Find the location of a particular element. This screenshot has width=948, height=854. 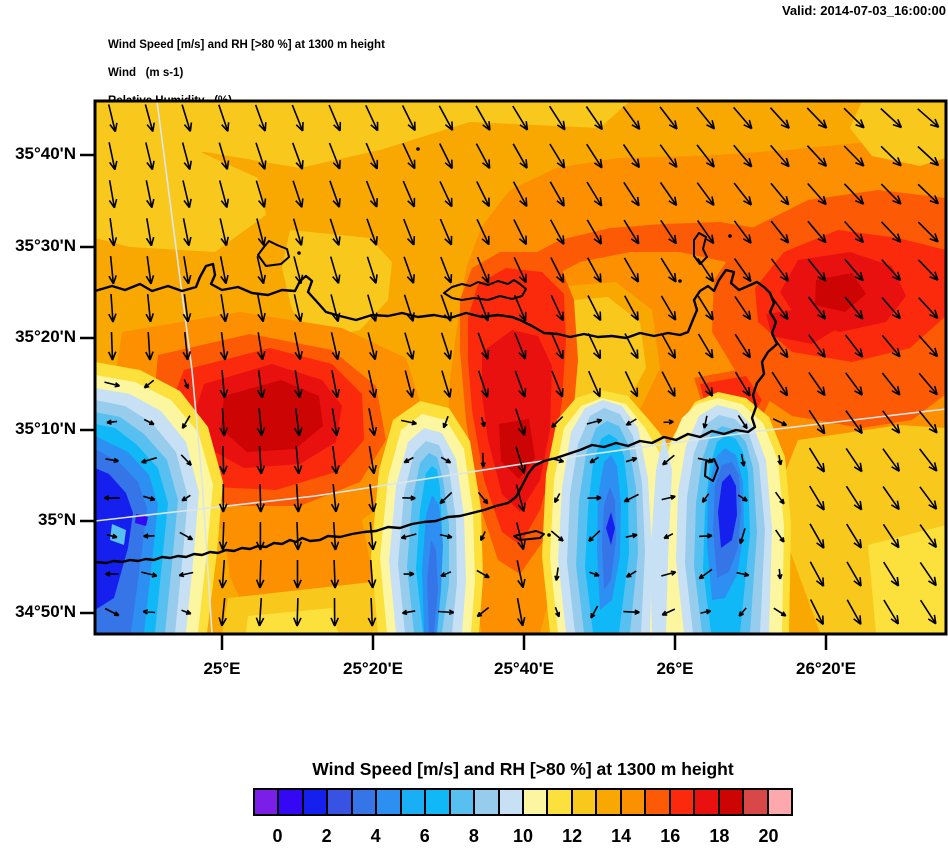

colorbar-tick-label: 4 is located at coordinates (375, 836).